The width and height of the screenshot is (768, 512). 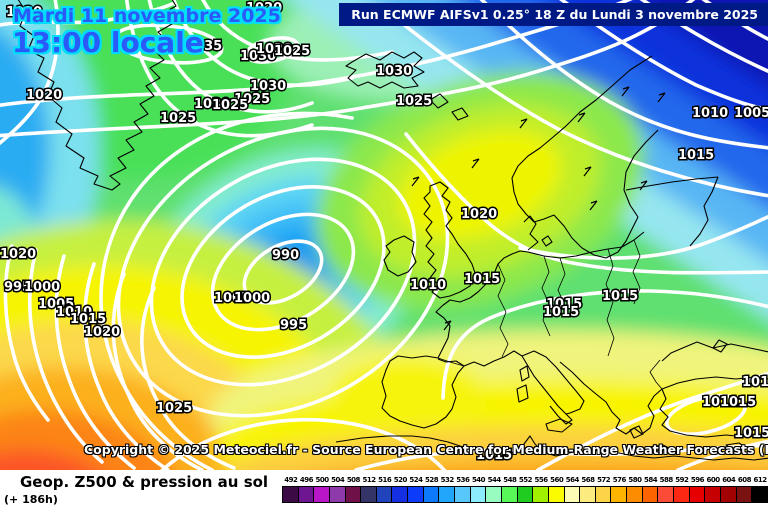 What do you see at coordinates (510, 480) in the screenshot?
I see `legend-value: 548` at bounding box center [510, 480].